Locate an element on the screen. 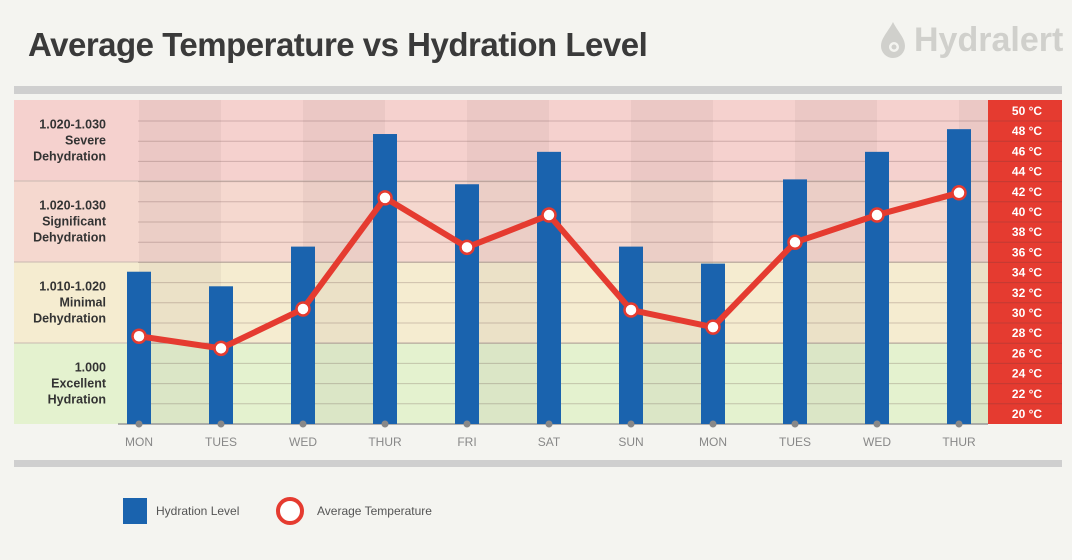  water-drop-icon is located at coordinates (893, 40).